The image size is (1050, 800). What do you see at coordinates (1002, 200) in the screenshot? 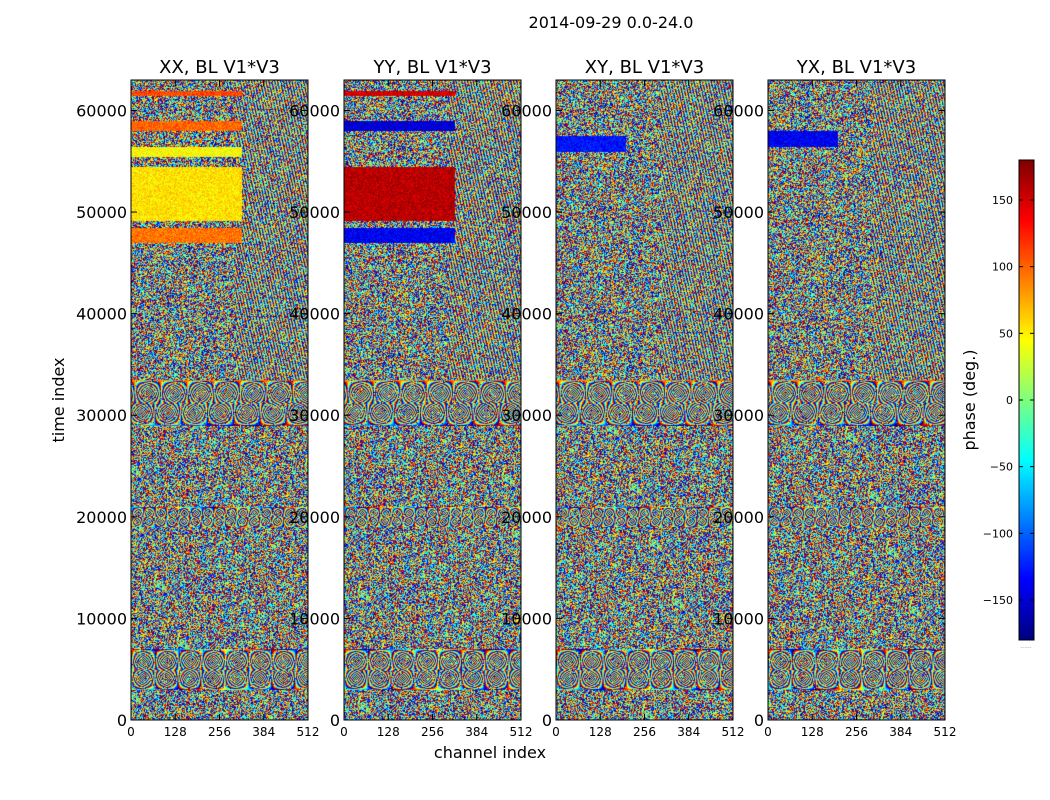
I see `colorbar-tick-label: 150` at bounding box center [1002, 200].